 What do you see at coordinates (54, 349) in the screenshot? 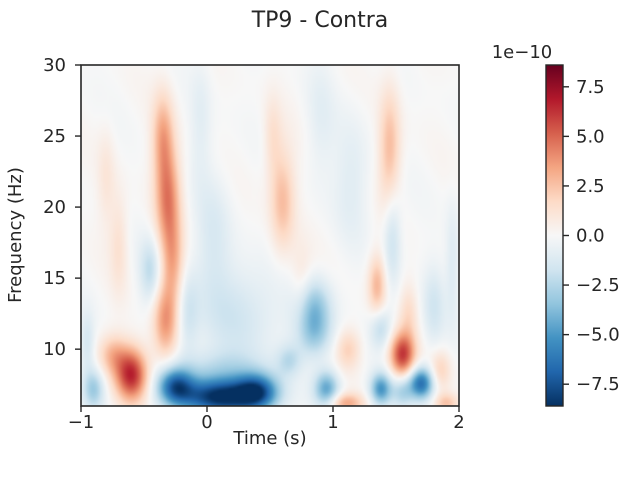
I see `y-tick-label: 10` at bounding box center [54, 349].